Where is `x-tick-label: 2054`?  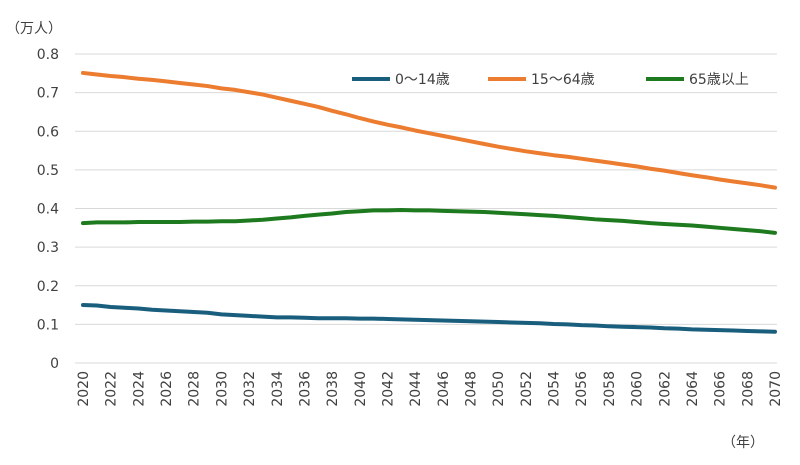 x-tick-label: 2054 is located at coordinates (555, 389).